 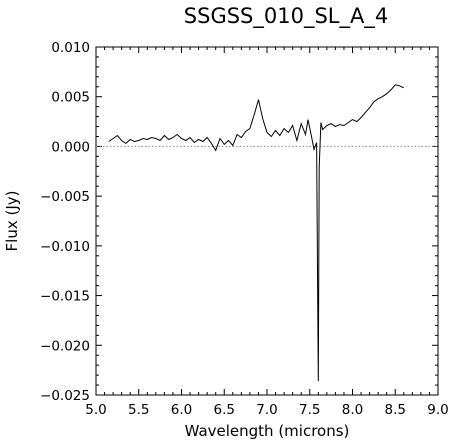 I want to click on y-tick-label: −0.015, so click(x=65, y=297).